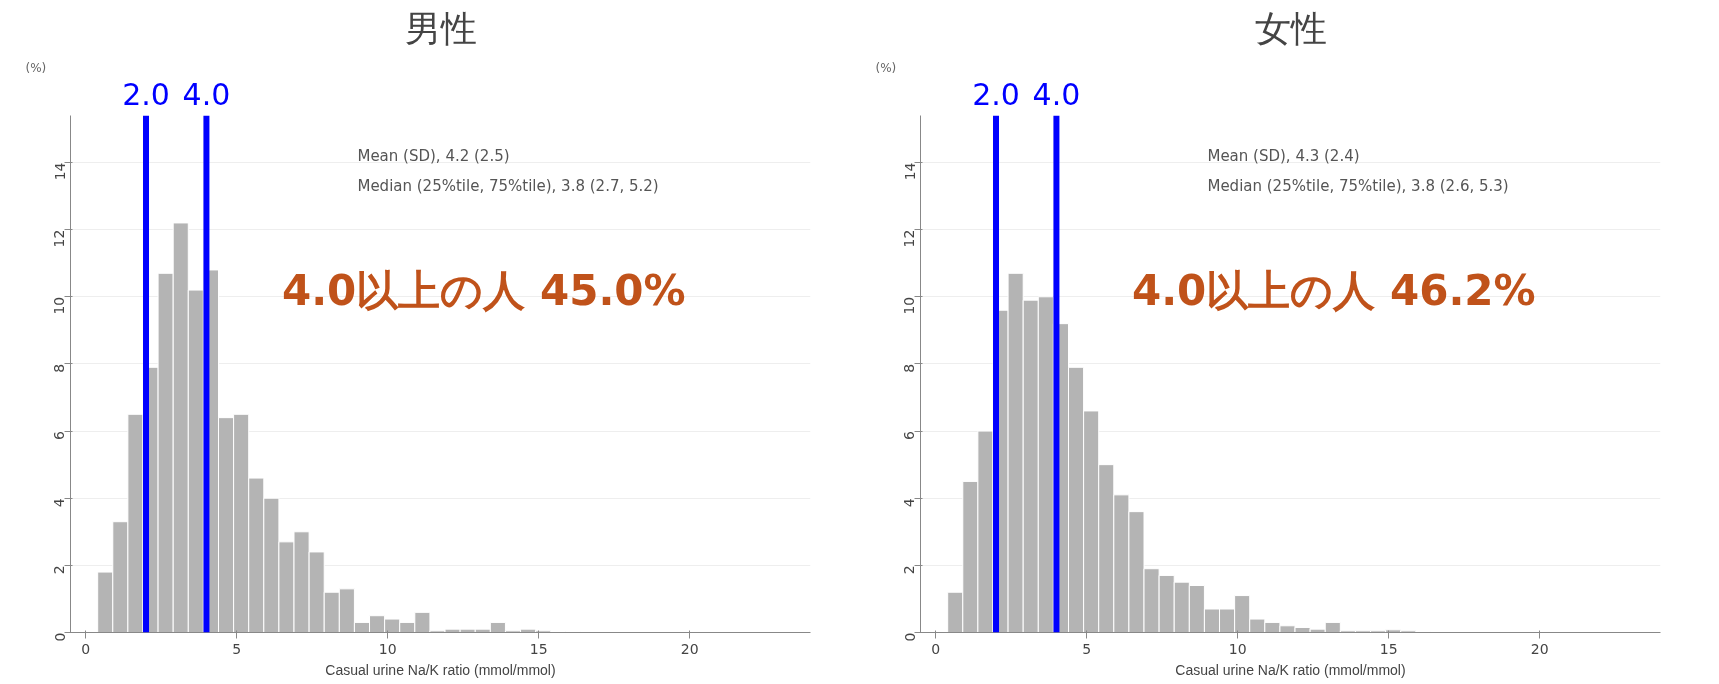  I want to click on annotation: Median (25%tile, 75%tile), 3.8 (2.6, 5.3), so click(1358, 186).